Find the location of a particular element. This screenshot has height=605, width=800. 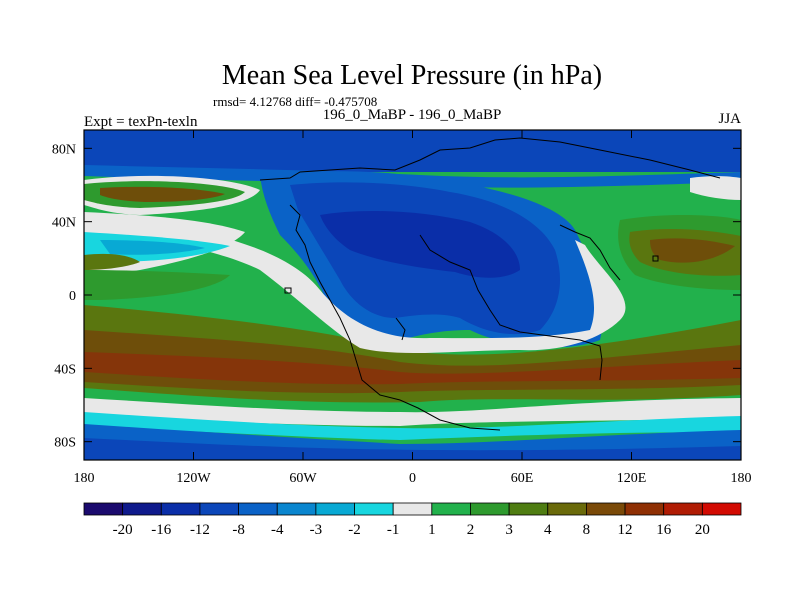

colorbar-label: 12 is located at coordinates (625, 530).